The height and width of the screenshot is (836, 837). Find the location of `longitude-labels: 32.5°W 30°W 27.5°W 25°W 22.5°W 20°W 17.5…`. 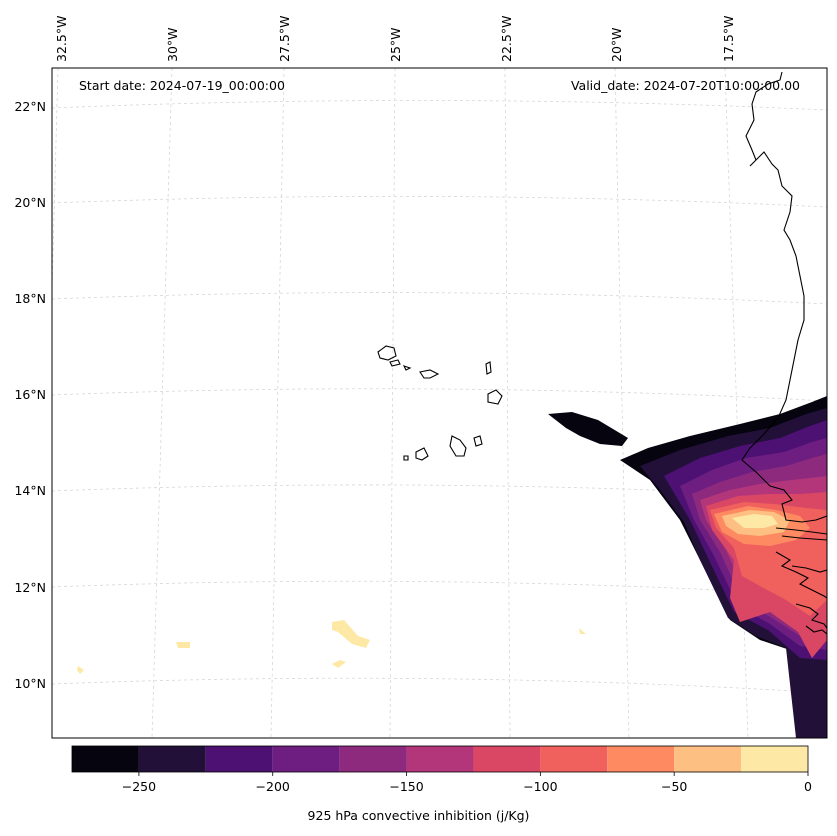

longitude-labels: 32.5°W 30°W 27.5°W 25°W 22.5°W 20°W 17.5… is located at coordinates (395, 39).